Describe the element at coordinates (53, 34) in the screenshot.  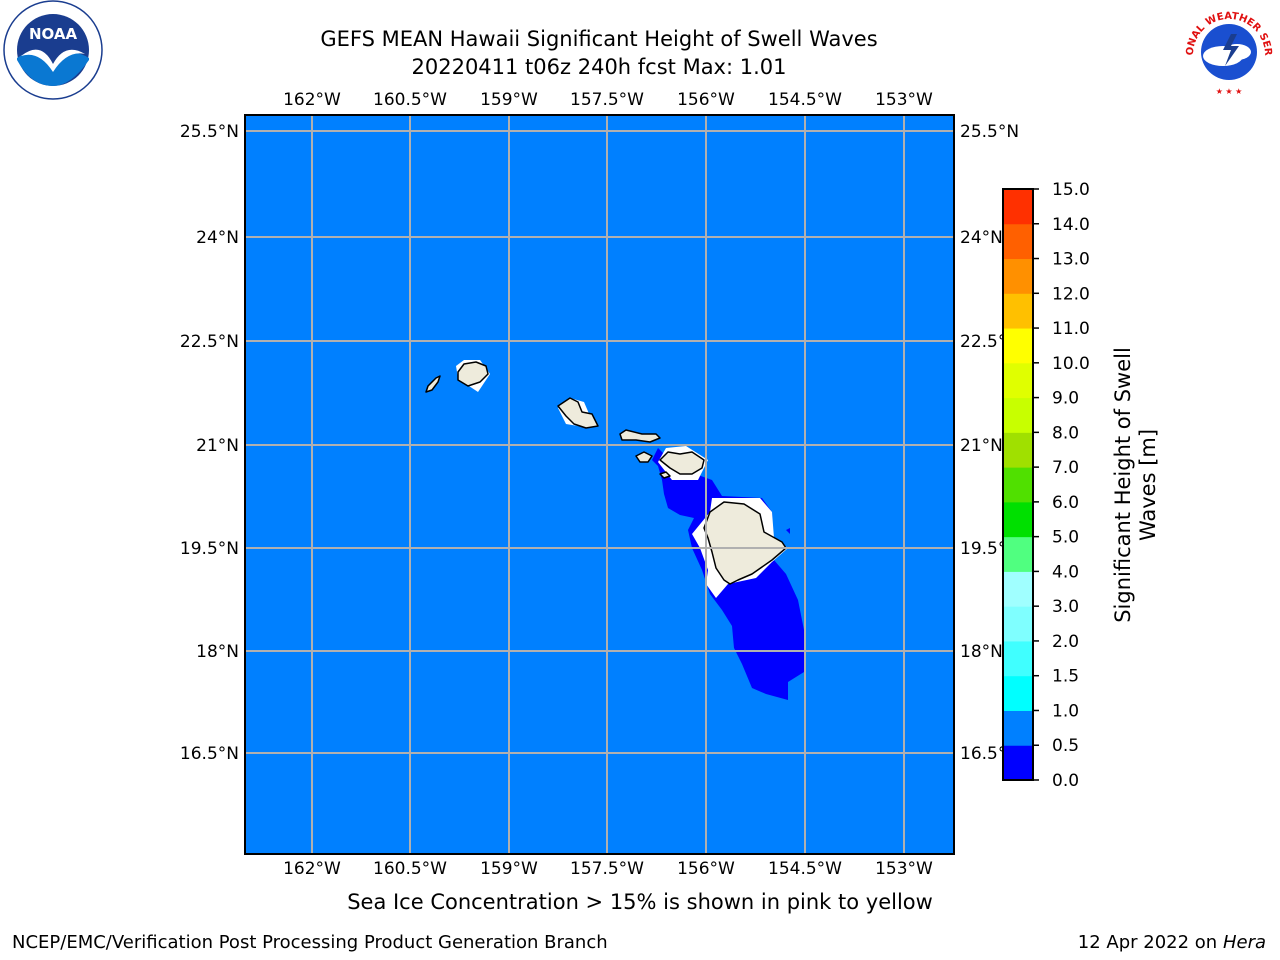
I see `noaa-logo-text: NOAA` at that location.